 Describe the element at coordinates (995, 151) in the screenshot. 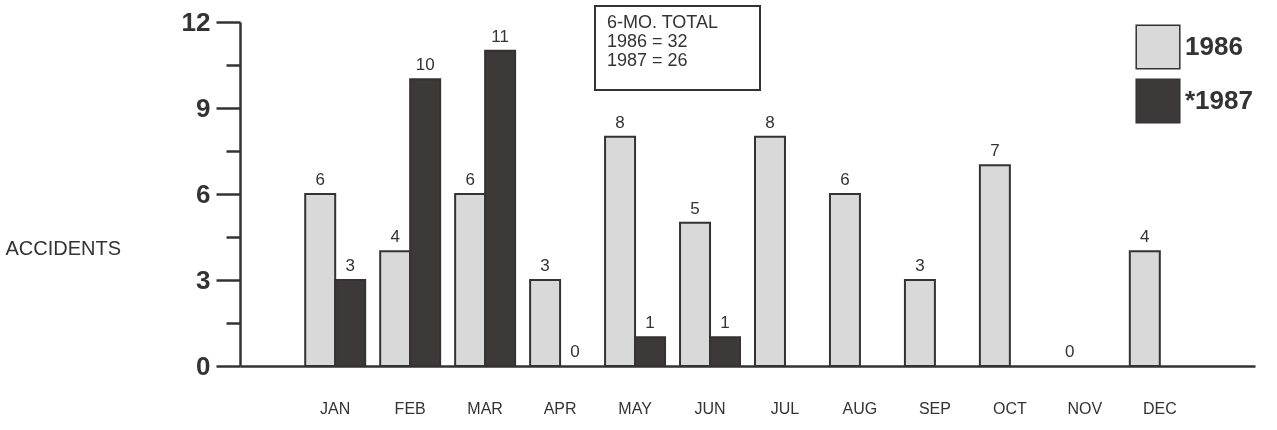

I see `data-label: 7` at that location.